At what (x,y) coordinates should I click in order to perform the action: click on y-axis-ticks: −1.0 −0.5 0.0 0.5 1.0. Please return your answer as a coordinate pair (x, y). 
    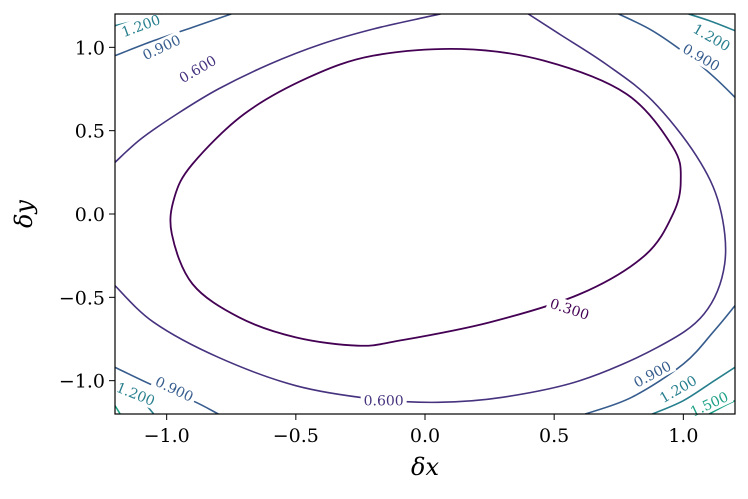
    Looking at the image, I should click on (87, 215).